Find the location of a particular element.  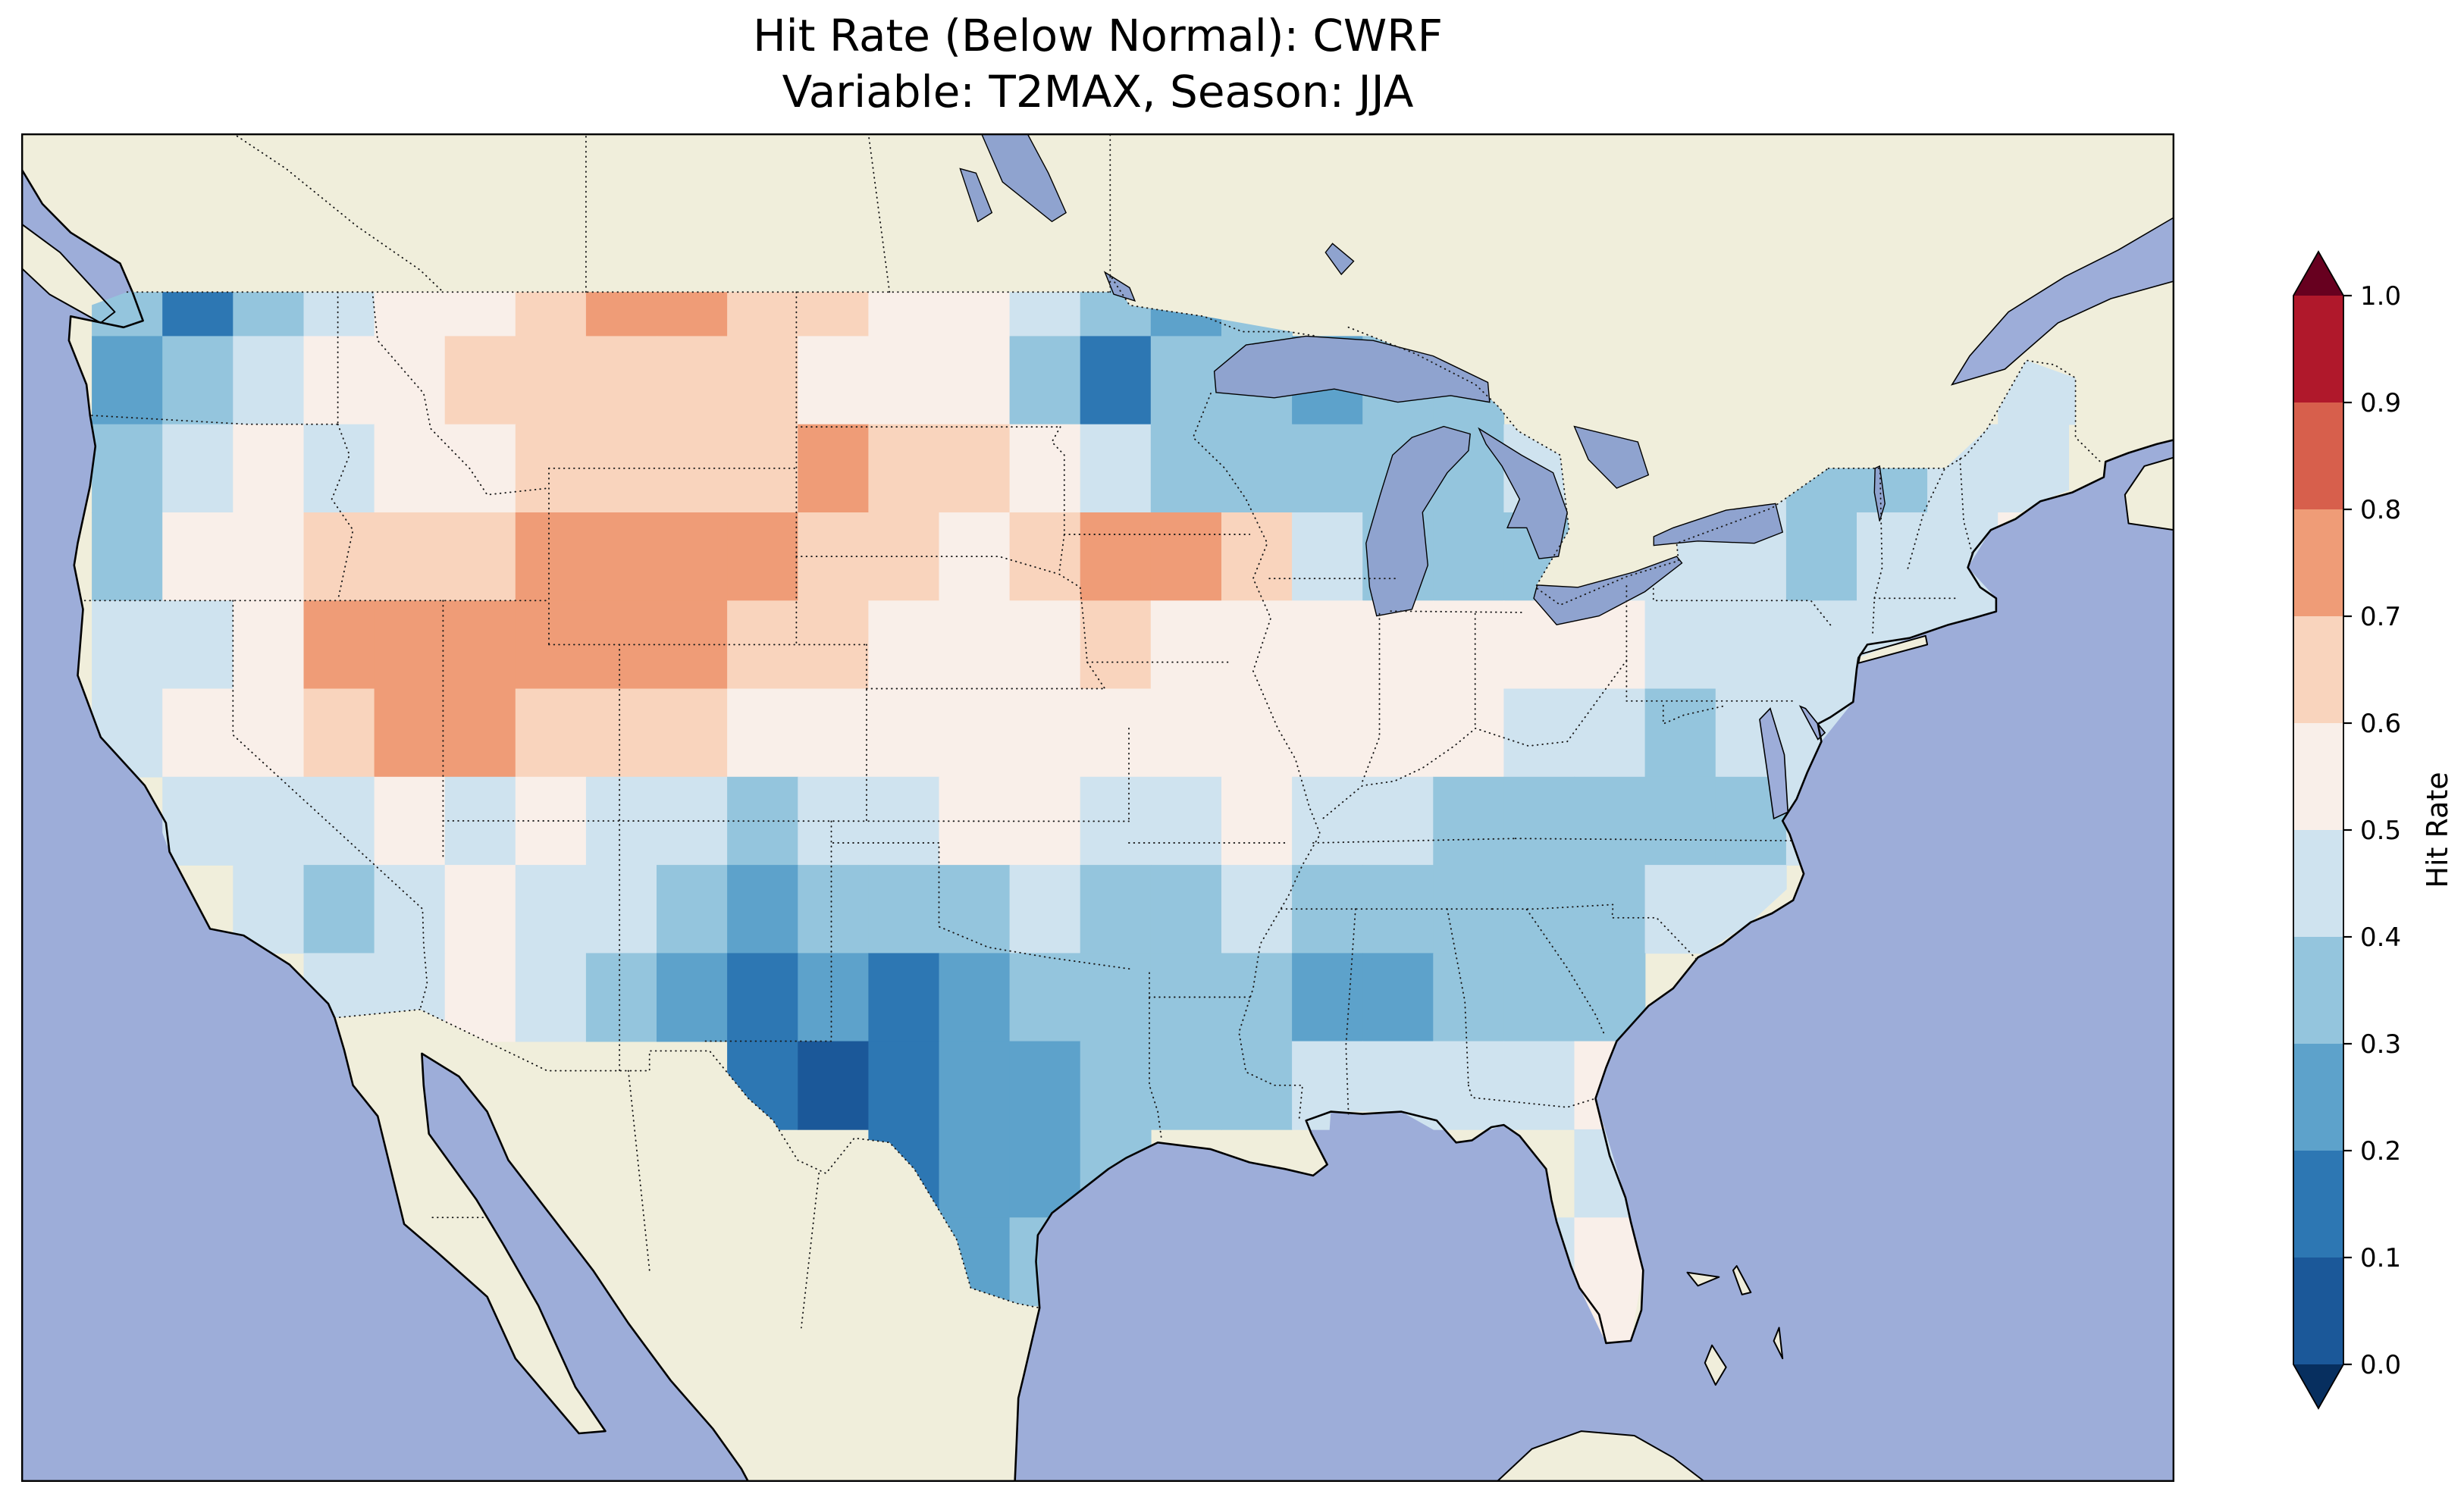

colorbar-tick-label: 0.7 is located at coordinates (2381, 617).